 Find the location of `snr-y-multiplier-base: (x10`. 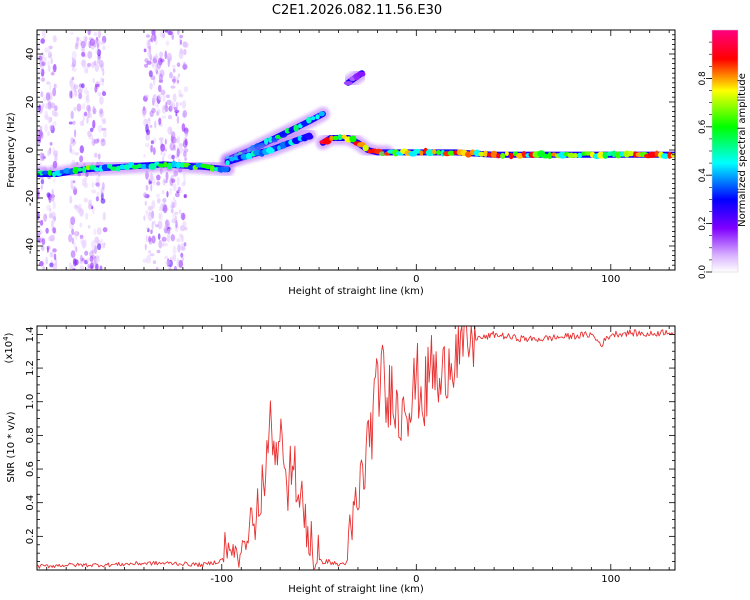

snr-y-multiplier-base: (x10 is located at coordinates (9, 352).